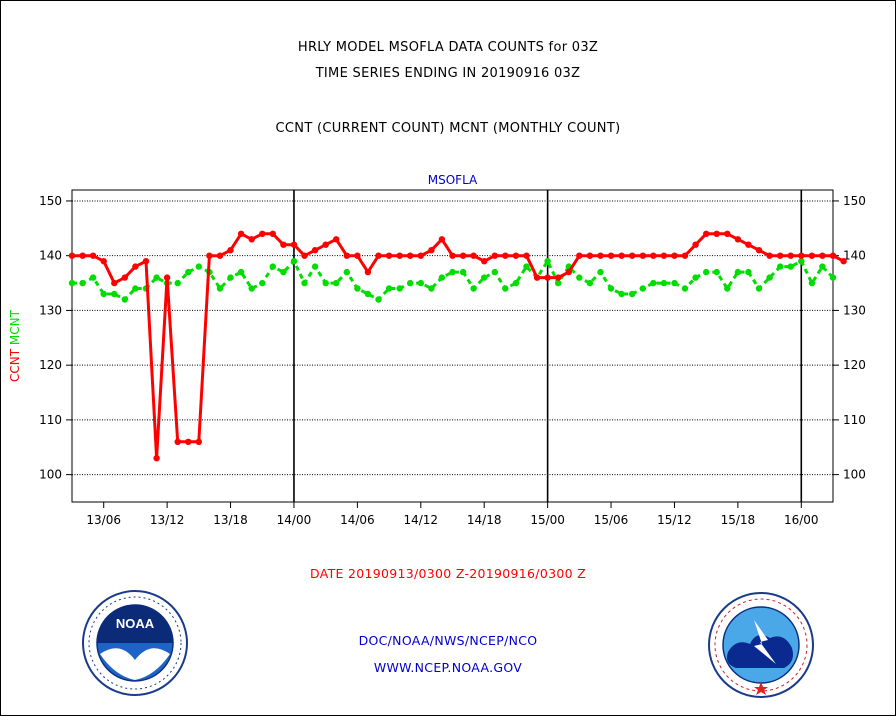  Describe the element at coordinates (448, 640) in the screenshot. I see `org-label: DOC/NOAA/NWS/NCEP/NCO` at that location.